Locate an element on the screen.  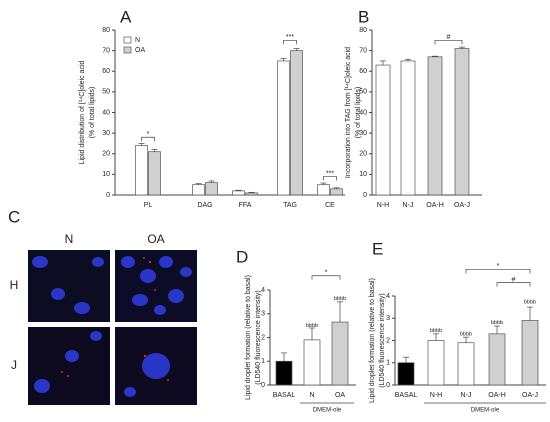
x-tick-label: OA-H is located at coordinates (435, 205).